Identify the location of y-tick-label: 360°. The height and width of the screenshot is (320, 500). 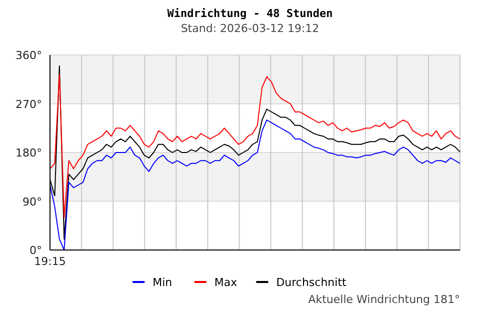
(29, 55).